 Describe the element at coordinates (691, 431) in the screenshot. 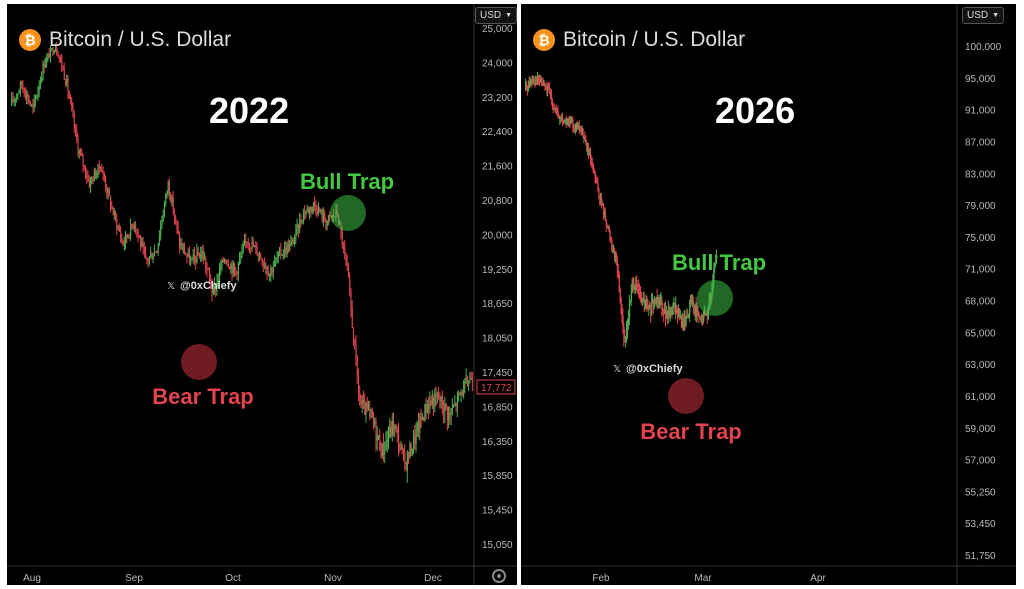

I see `bear-trap-label: Bear Trap` at that location.